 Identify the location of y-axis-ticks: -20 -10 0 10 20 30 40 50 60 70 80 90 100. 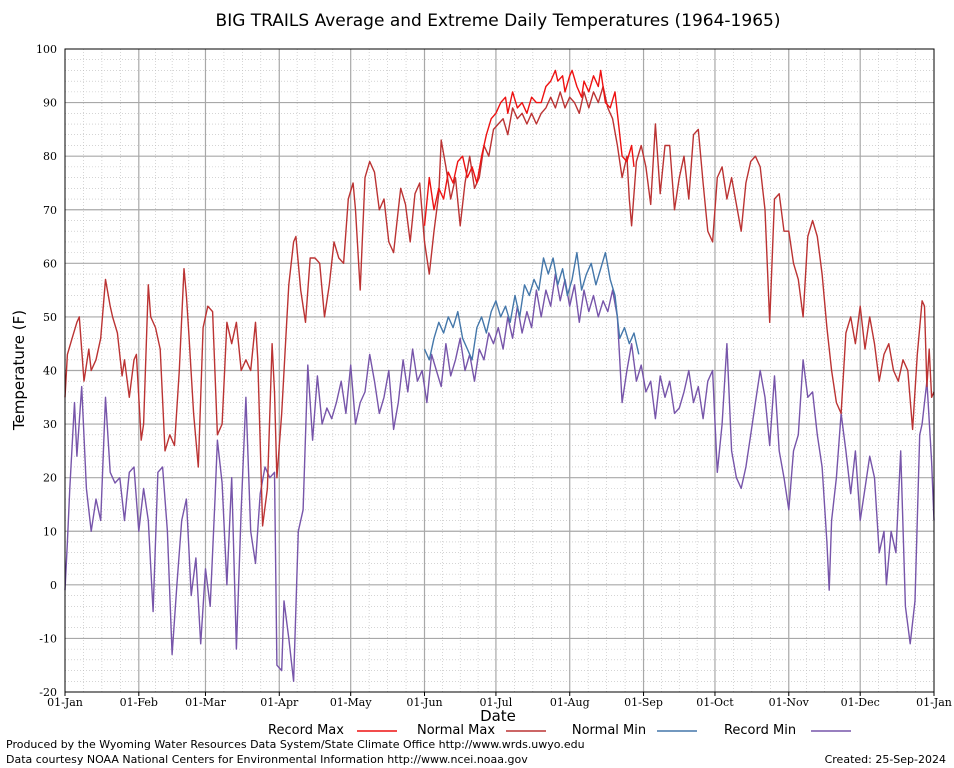
(46, 371).